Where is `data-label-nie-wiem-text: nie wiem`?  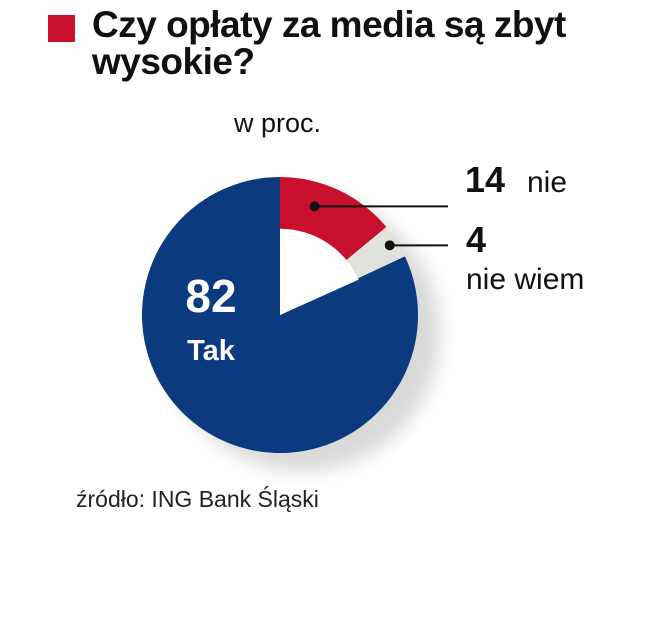
data-label-nie-wiem-text: nie wiem is located at coordinates (525, 279).